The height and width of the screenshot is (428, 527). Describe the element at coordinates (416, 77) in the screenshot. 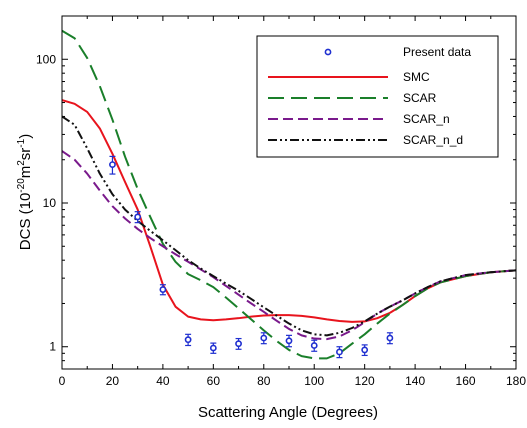

I see `legend-label: SMC` at that location.